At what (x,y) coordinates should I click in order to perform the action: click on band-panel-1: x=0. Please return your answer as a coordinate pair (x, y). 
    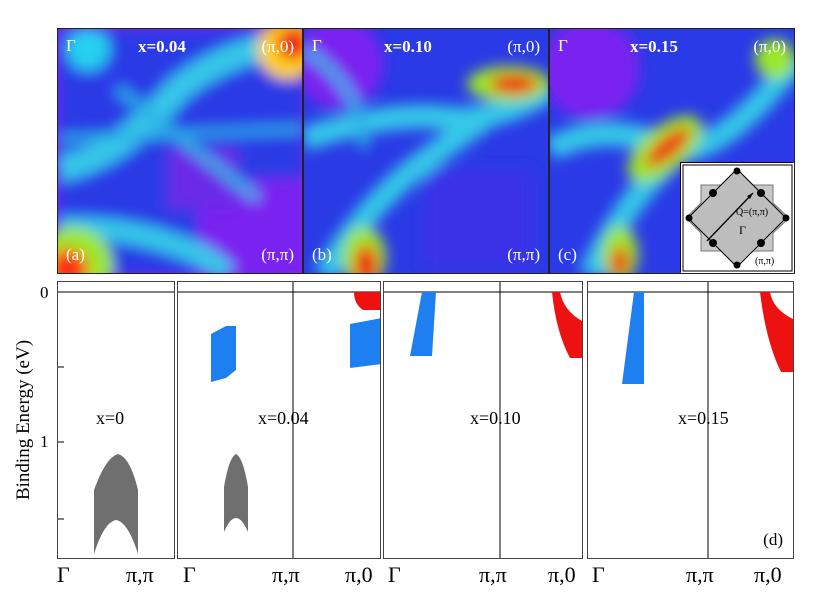
    Looking at the image, I should click on (116, 420).